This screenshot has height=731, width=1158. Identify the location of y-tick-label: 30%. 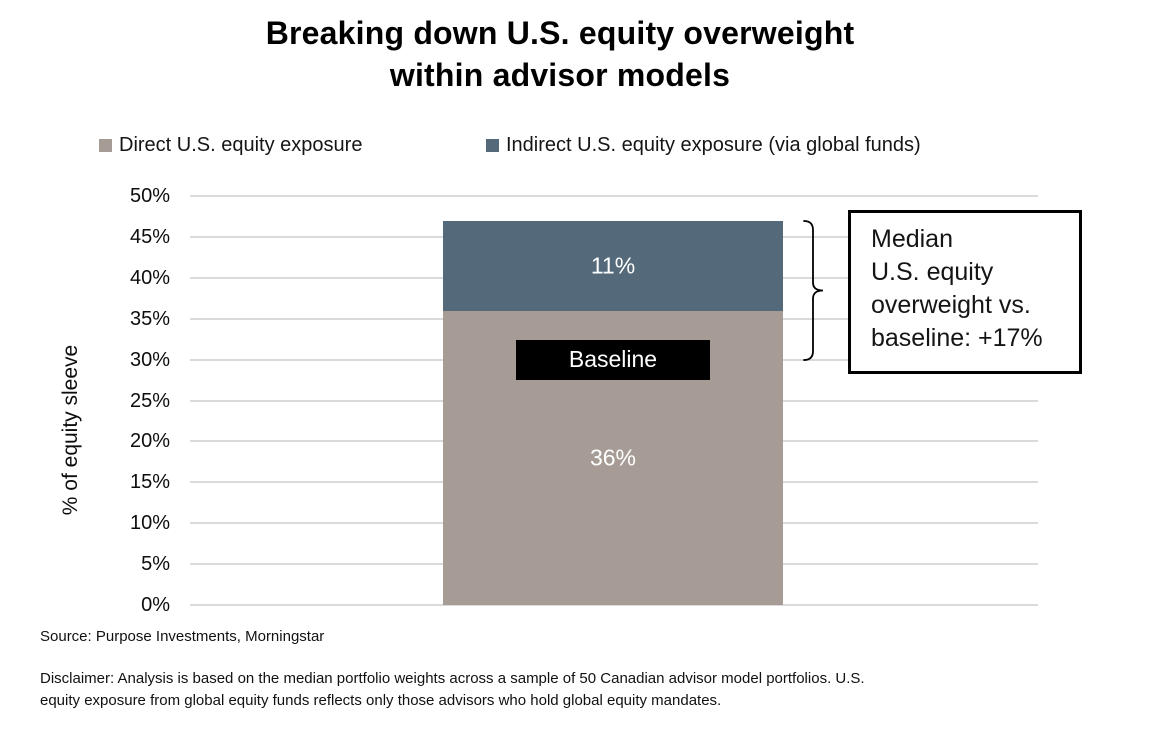
(149, 359).